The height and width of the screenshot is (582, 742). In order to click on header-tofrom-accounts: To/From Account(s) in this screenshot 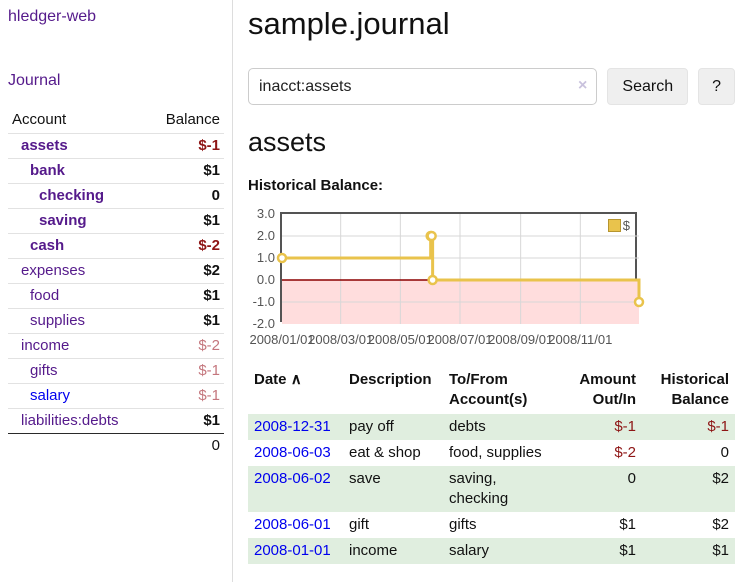, I will do `click(488, 389)`.